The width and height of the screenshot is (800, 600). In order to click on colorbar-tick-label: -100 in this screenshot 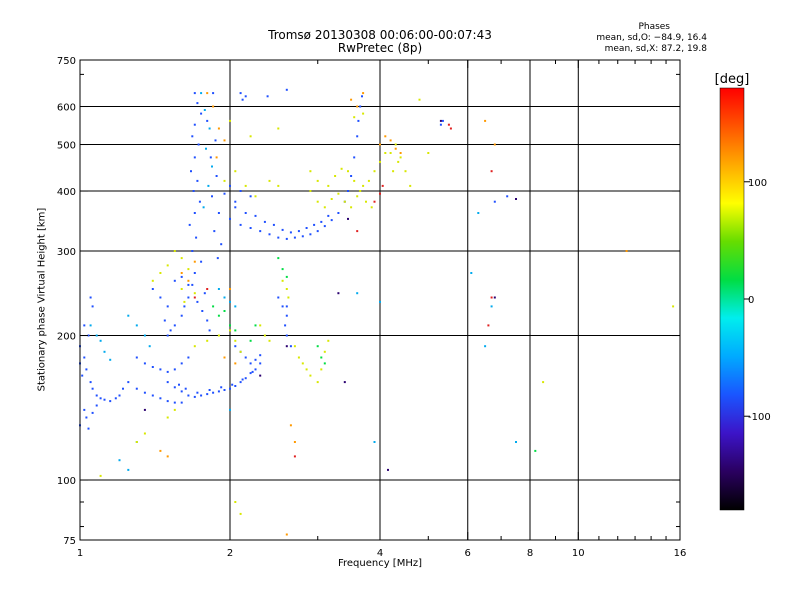, I will do `click(759, 417)`.